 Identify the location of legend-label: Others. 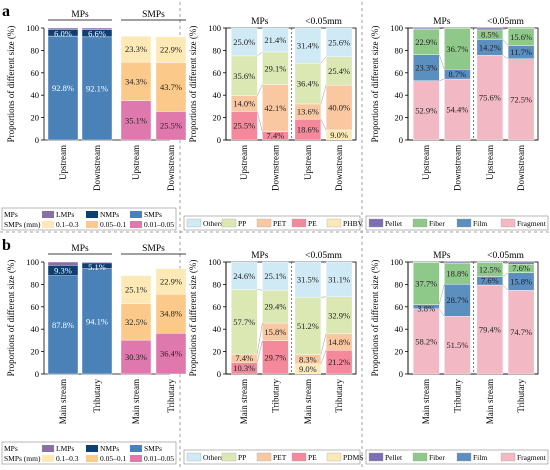
(213, 457).